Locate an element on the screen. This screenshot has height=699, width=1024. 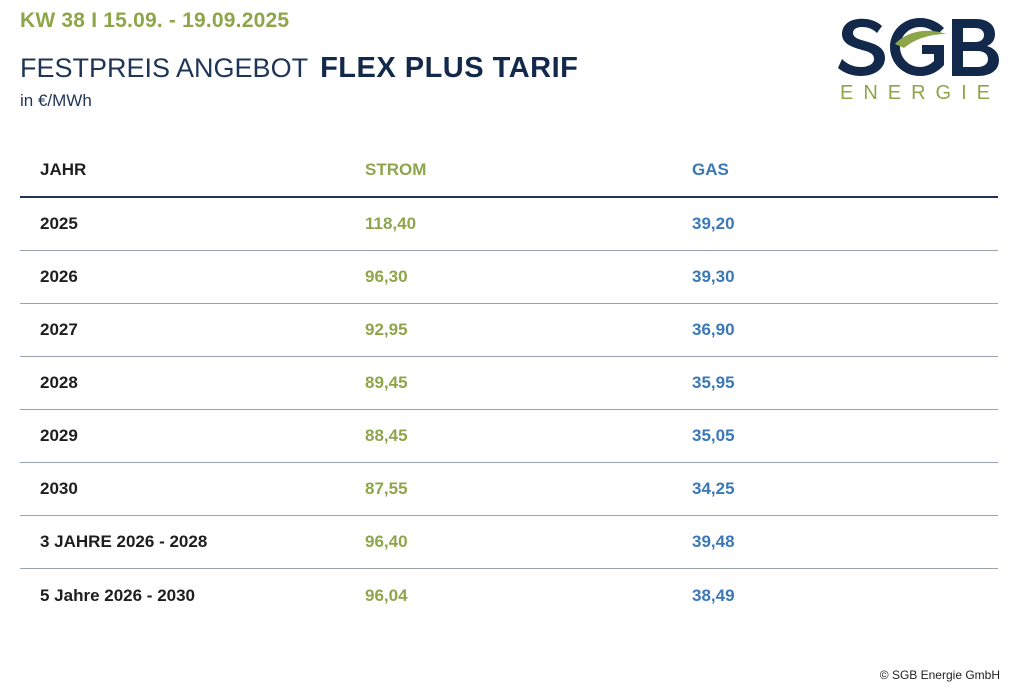
cell-gas: 35,95 is located at coordinates (713, 382).